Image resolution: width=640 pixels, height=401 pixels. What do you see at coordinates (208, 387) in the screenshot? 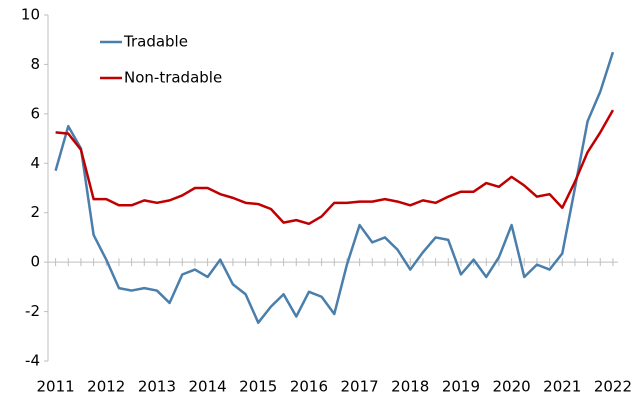
I see `x-tick-label: 2014` at bounding box center [208, 387].